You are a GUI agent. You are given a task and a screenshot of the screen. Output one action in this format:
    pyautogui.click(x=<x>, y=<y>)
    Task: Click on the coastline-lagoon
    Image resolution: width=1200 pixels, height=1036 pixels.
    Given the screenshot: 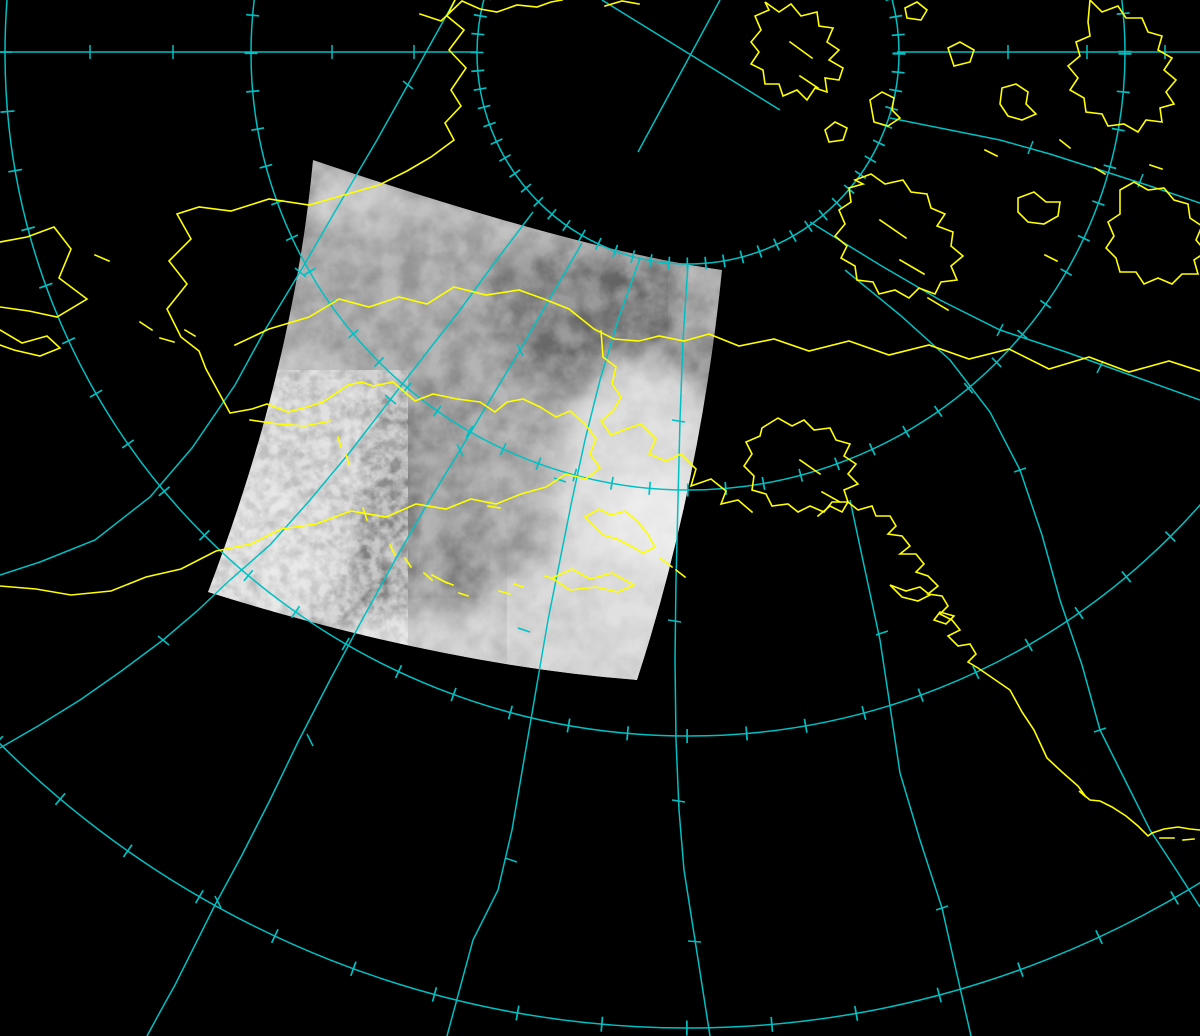 What is the action you would take?
    pyautogui.click(x=300, y=442)
    